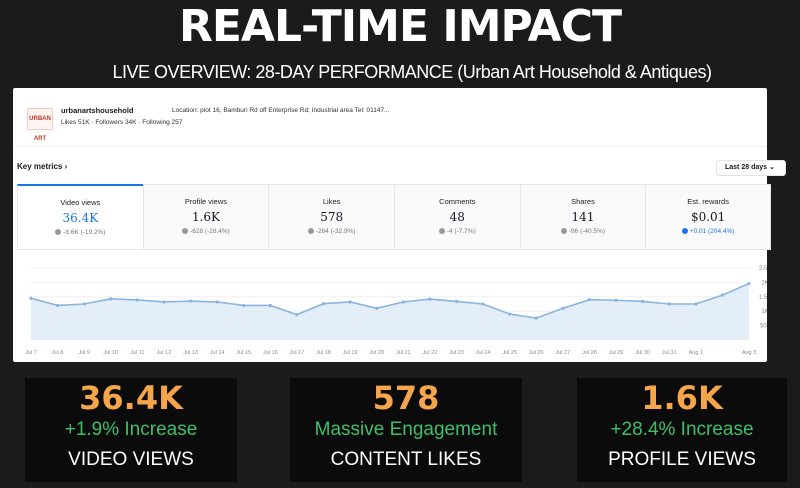  I want to click on period-dropdown: Last 28 days ⌄, so click(751, 168).